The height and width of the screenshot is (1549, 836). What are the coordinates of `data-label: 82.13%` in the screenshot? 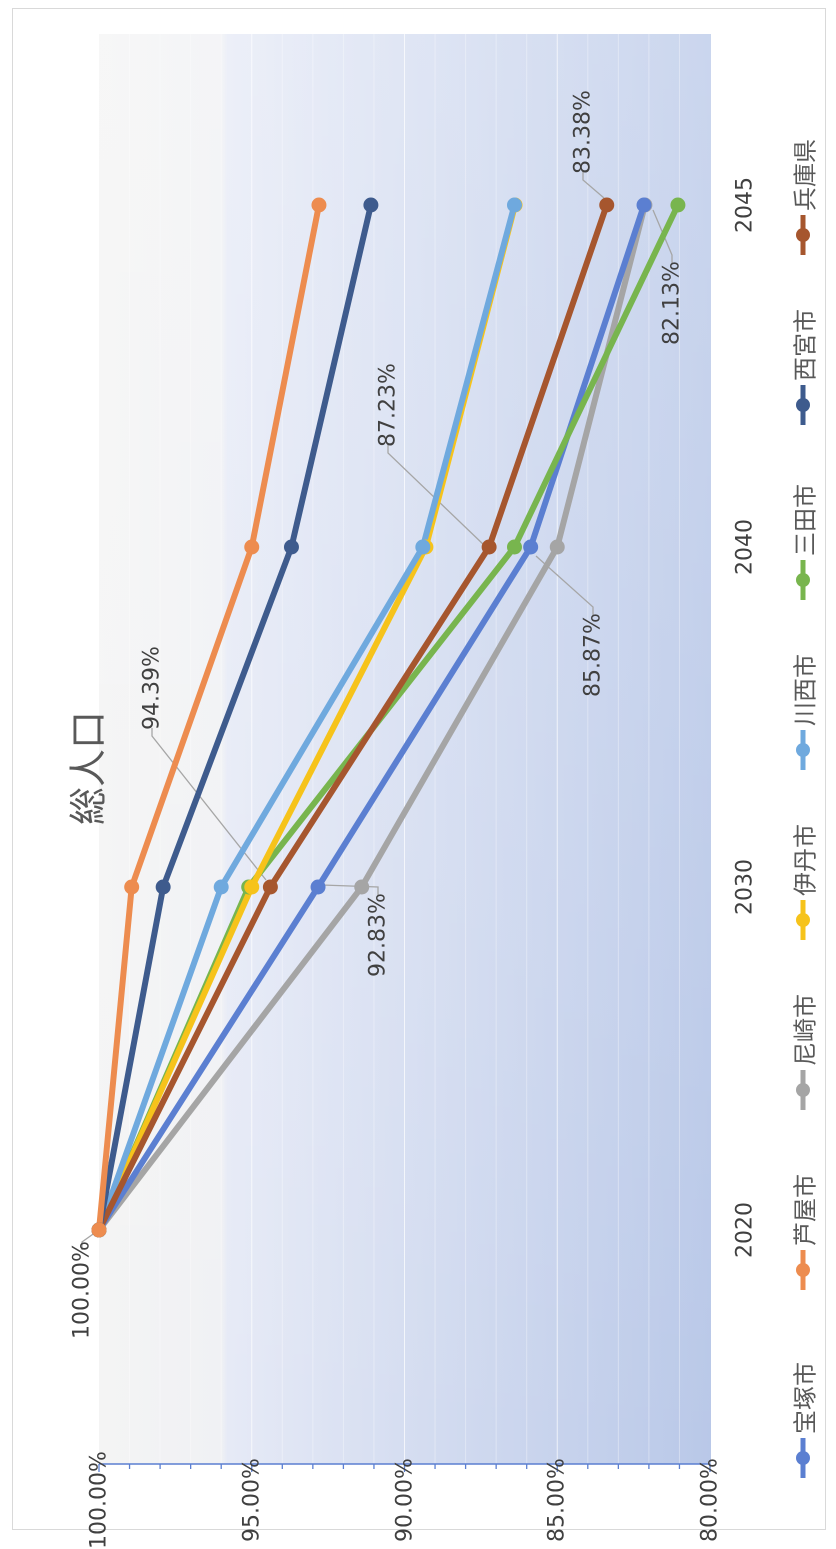 It's located at (672, 303).